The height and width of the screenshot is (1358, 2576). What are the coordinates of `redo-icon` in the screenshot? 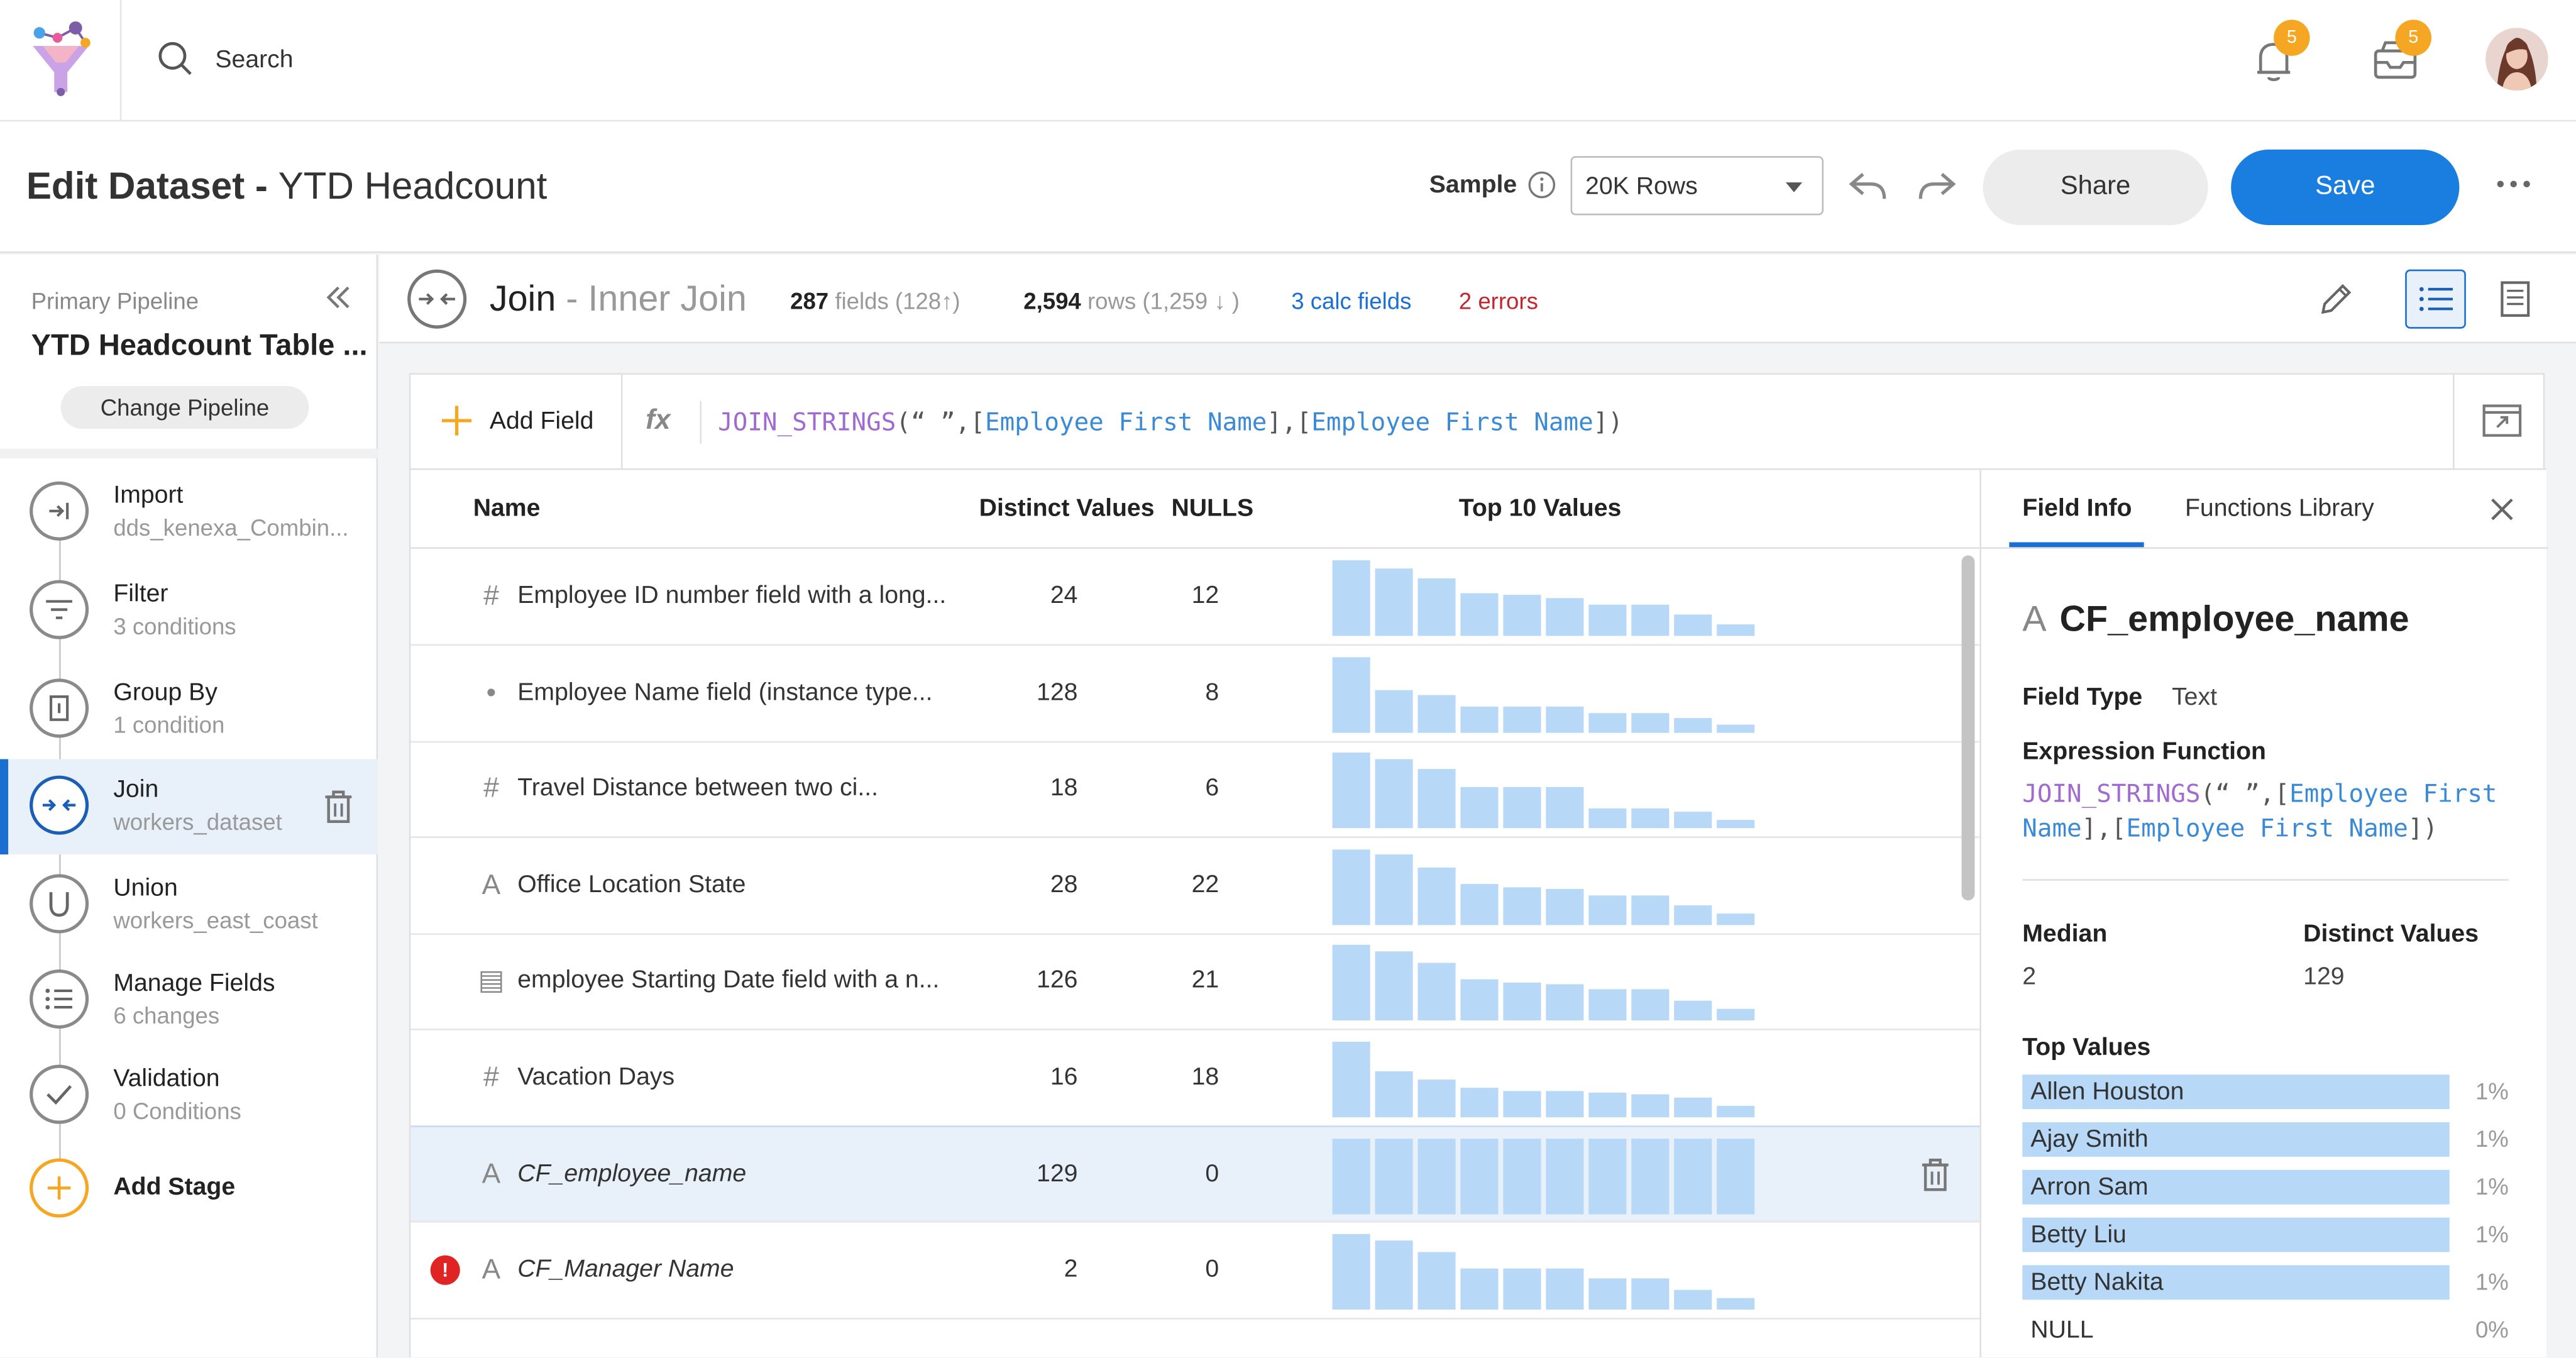 It's located at (1937, 186).